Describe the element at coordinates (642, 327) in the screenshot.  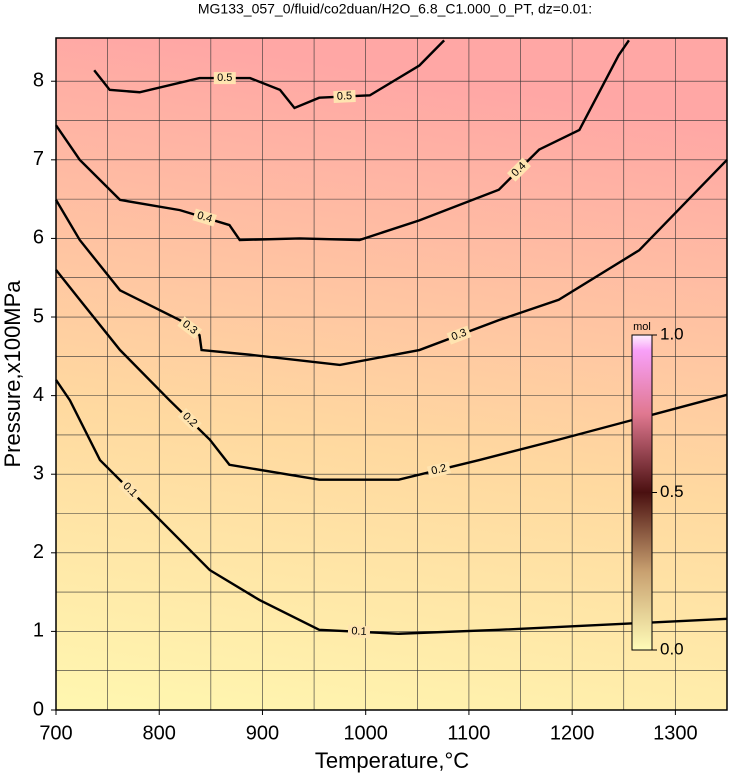
I see `colorbar-label: mol` at that location.